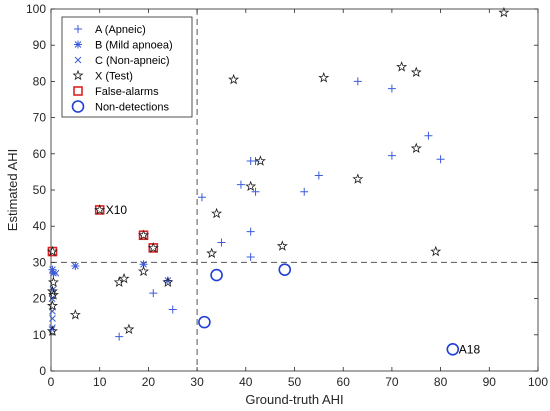 Image resolution: width=550 pixels, height=411 pixels. I want to click on x-tick-label: 80, so click(441, 382).